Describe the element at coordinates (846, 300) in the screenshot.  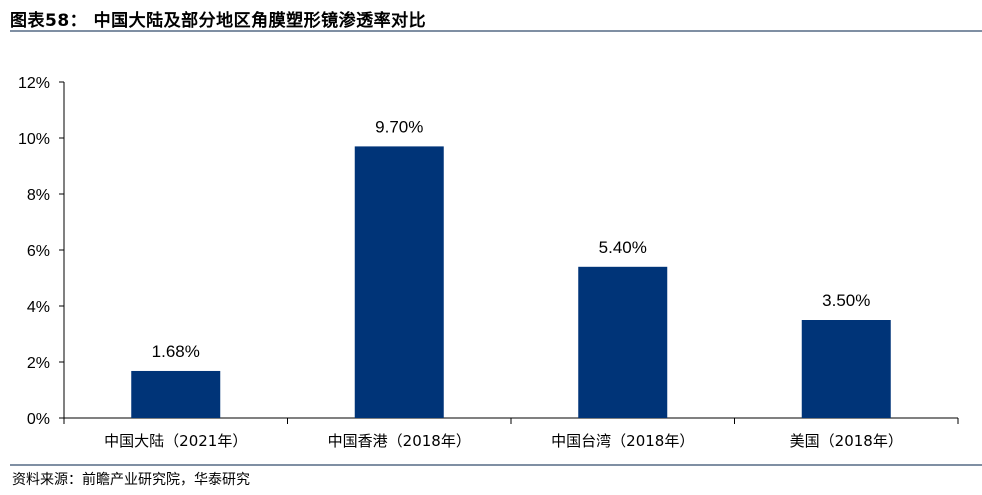
I see `data-label: 3.50%` at that location.